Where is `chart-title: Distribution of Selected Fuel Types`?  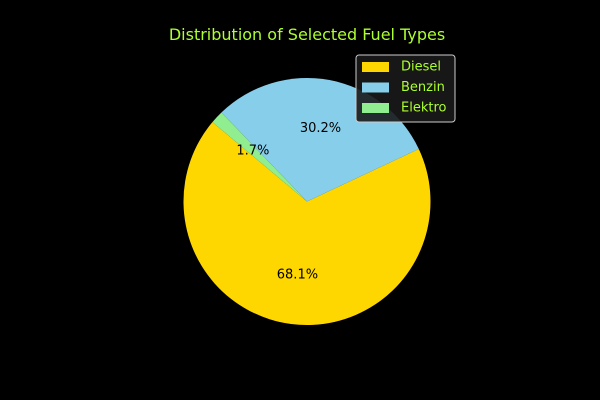 chart-title: Distribution of Selected Fuel Types is located at coordinates (307, 34).